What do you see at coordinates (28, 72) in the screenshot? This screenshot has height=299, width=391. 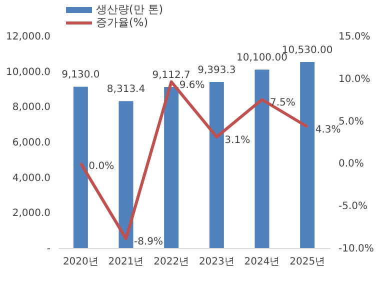 I see `y-tick-label: 10,000.0` at bounding box center [28, 72].